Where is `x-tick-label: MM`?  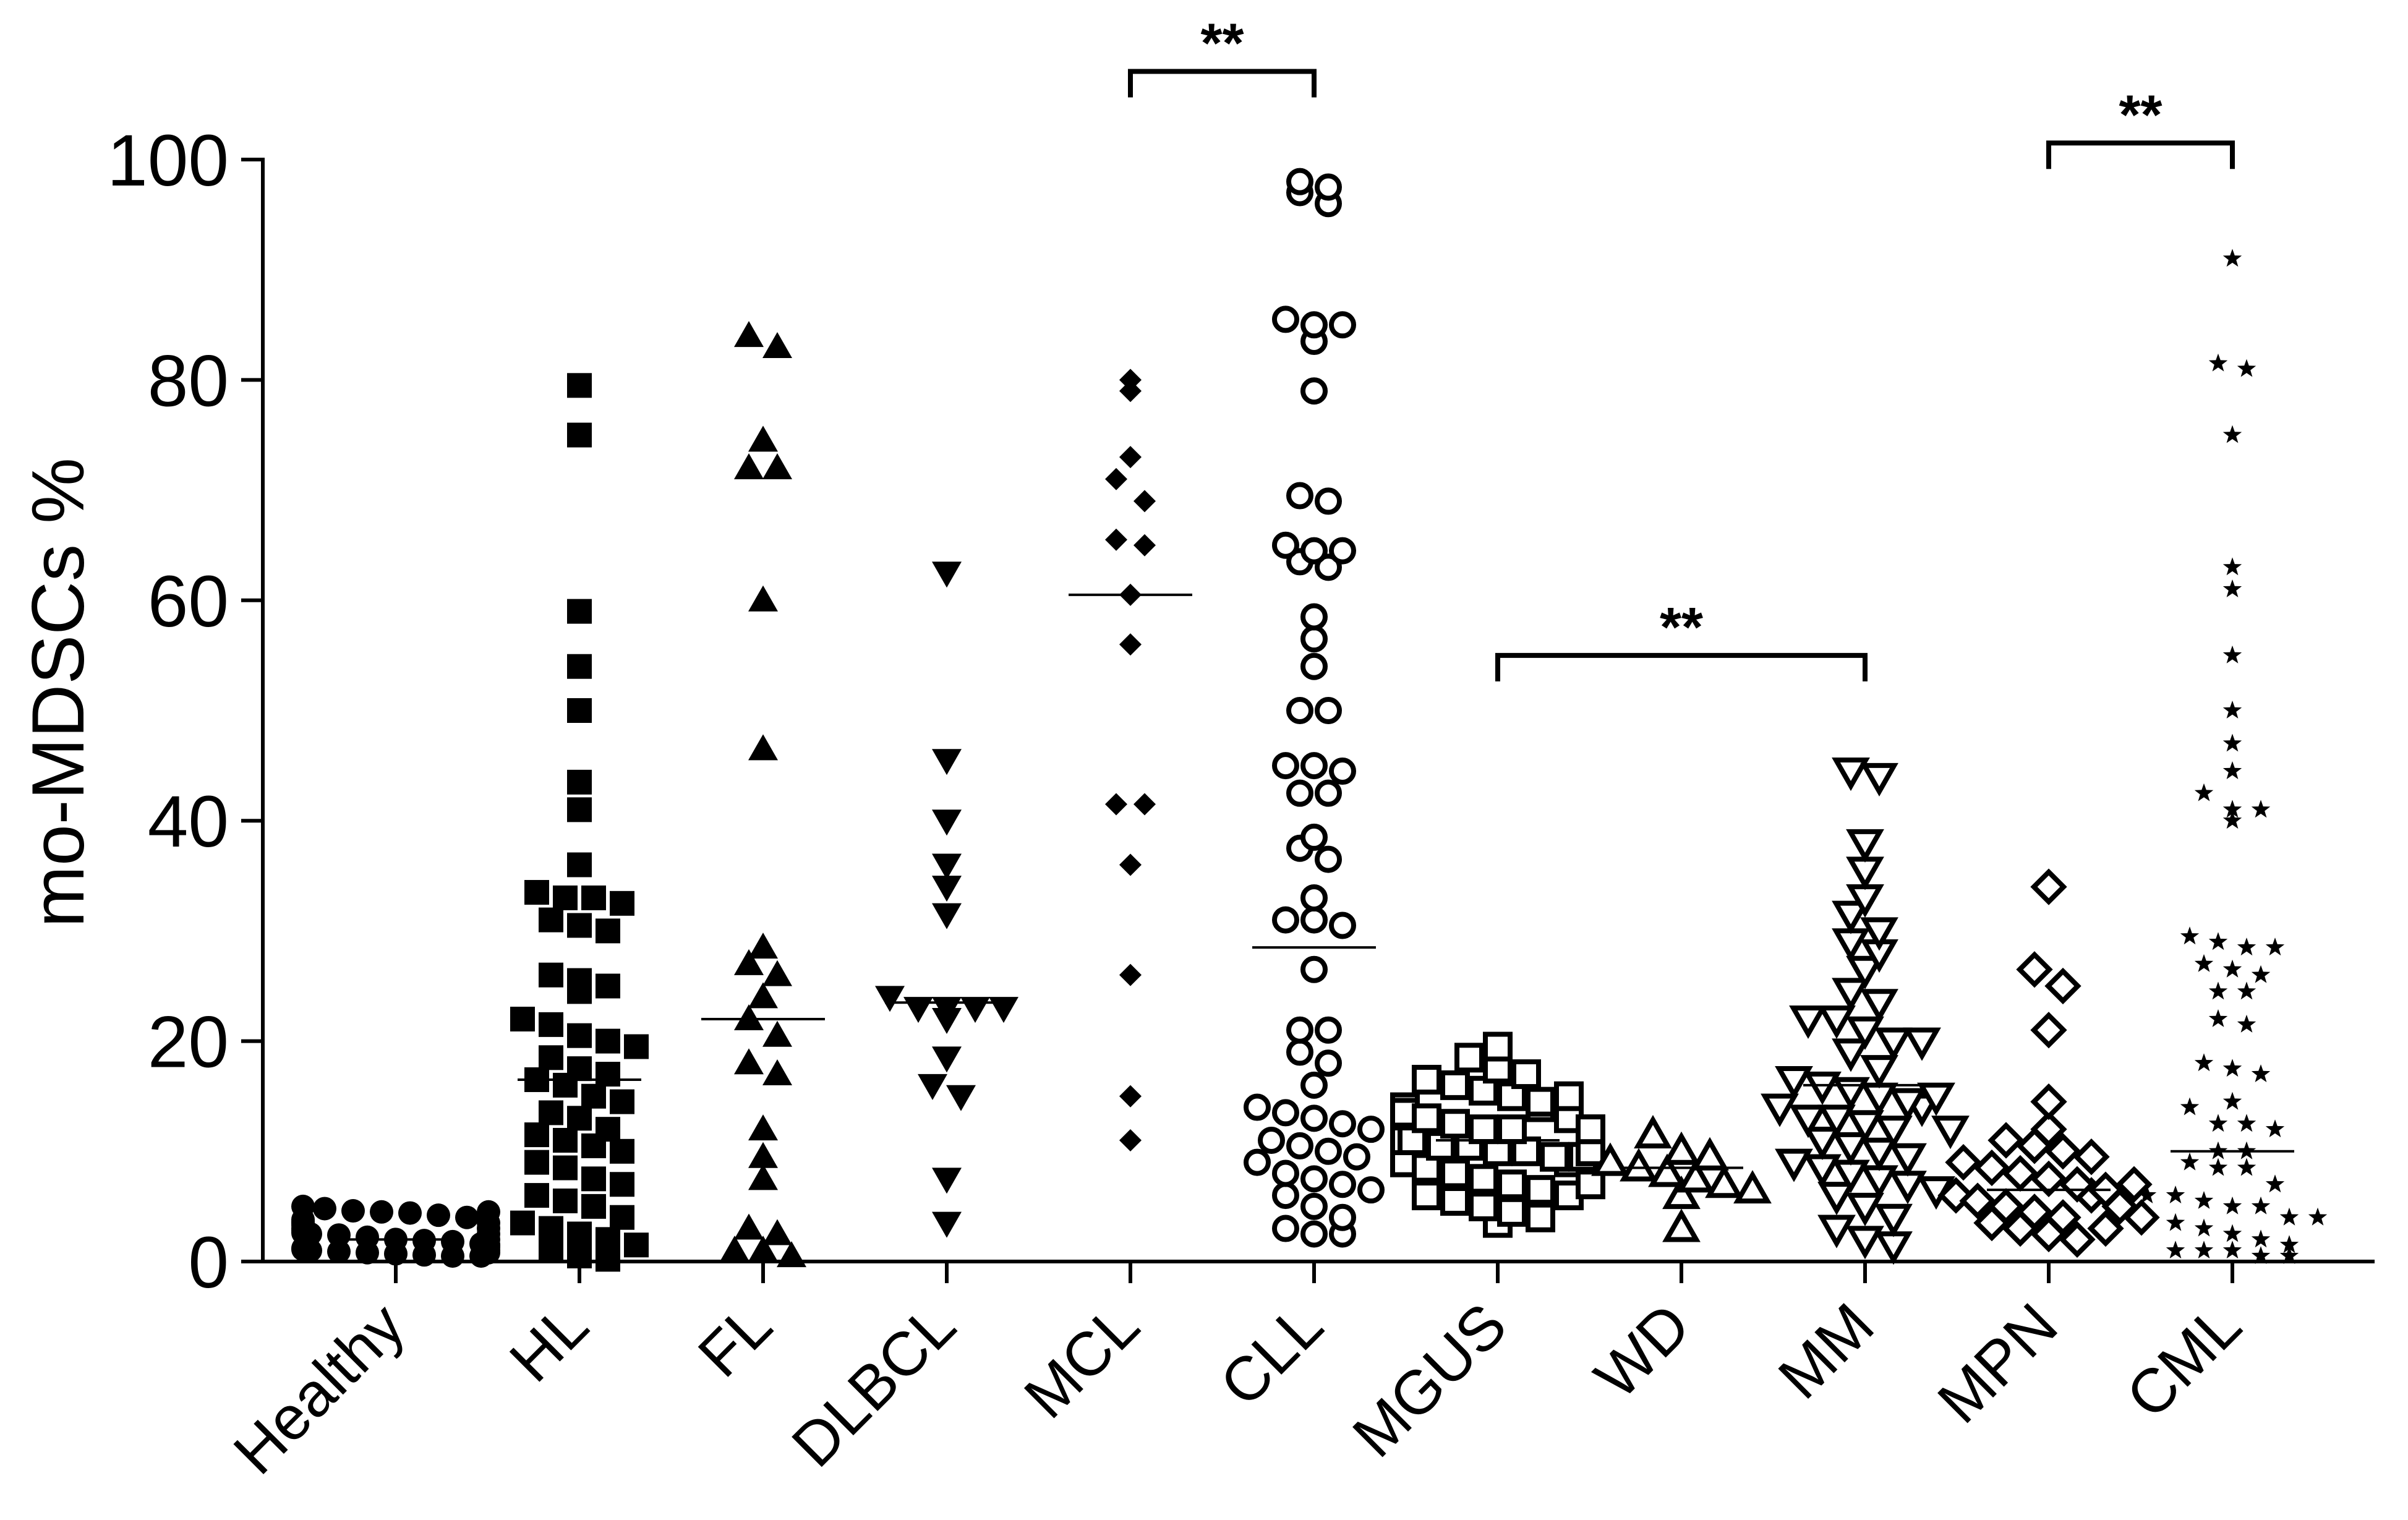
x-tick-label: MM is located at coordinates (1826, 1351).